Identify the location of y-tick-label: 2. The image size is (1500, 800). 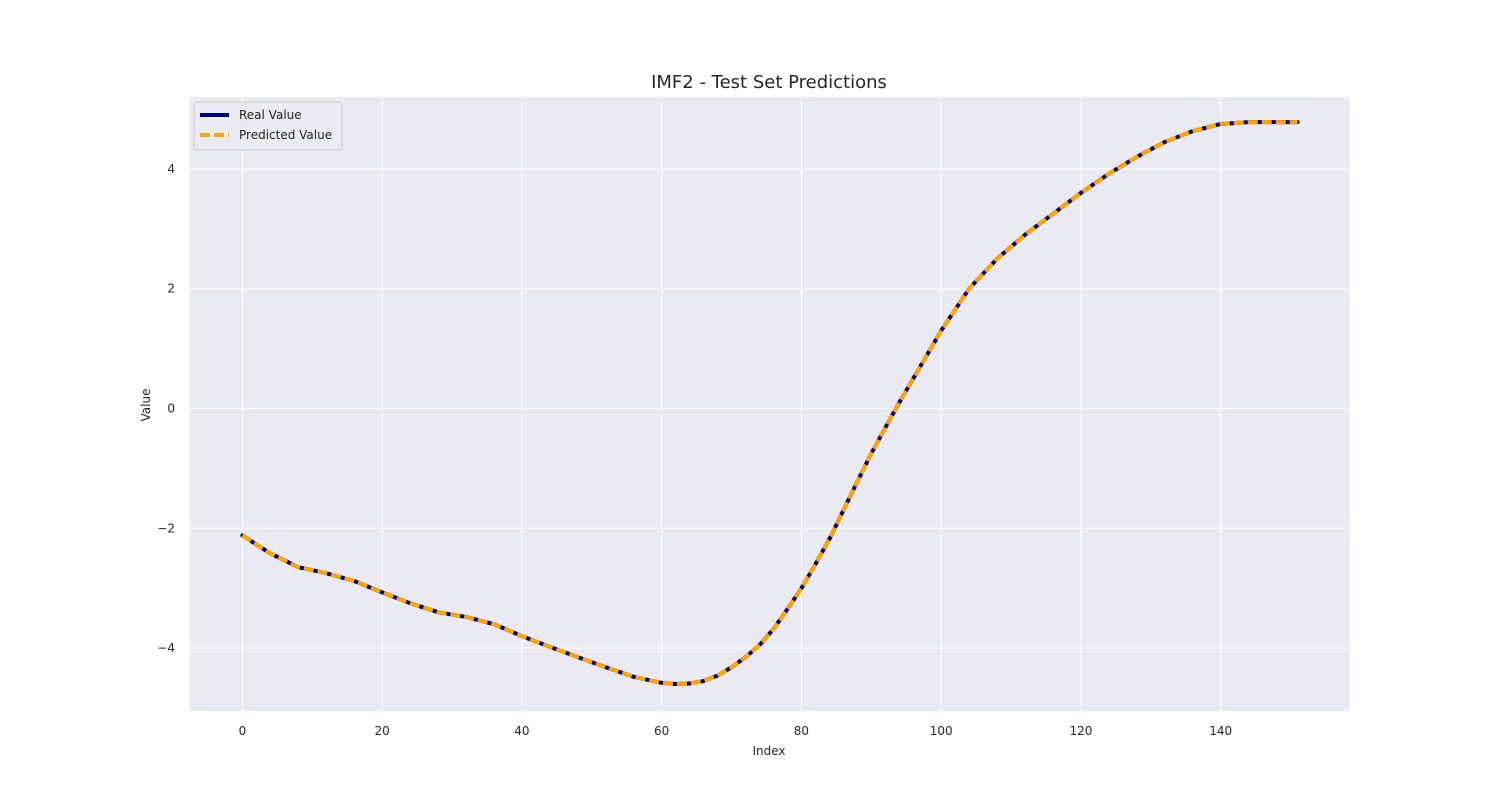
(171, 289).